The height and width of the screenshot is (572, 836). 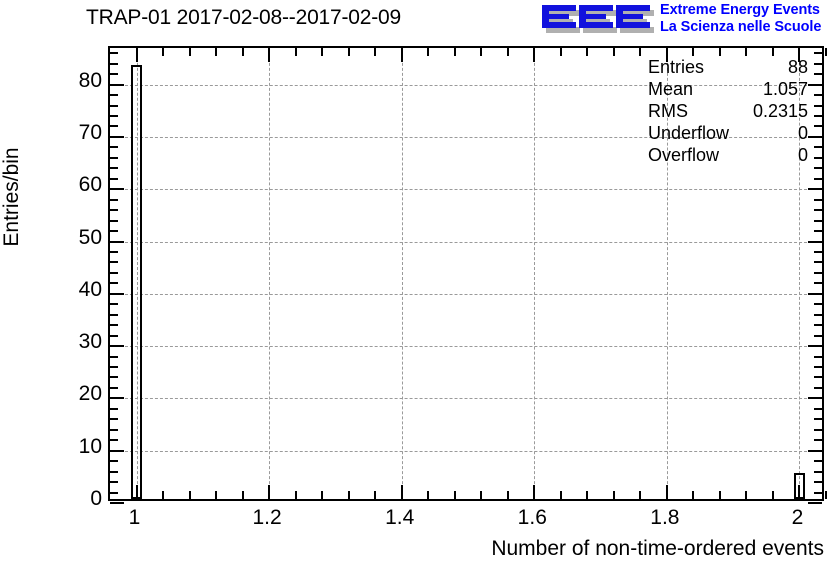 What do you see at coordinates (728, 89) in the screenshot?
I see `stats-row: Mean 1.057` at bounding box center [728, 89].